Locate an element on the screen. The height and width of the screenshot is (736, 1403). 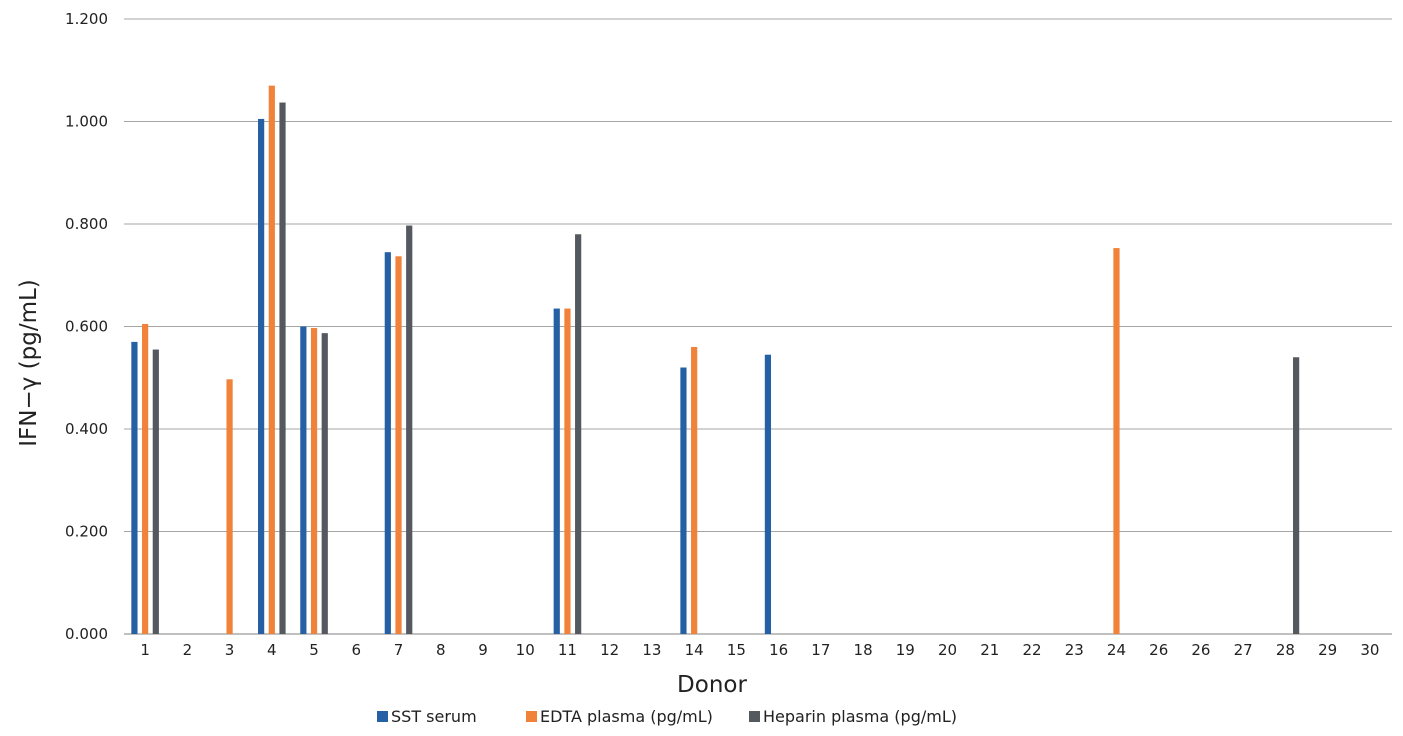
legend-item: EDTA plasma (pg/mL) is located at coordinates (619, 716).